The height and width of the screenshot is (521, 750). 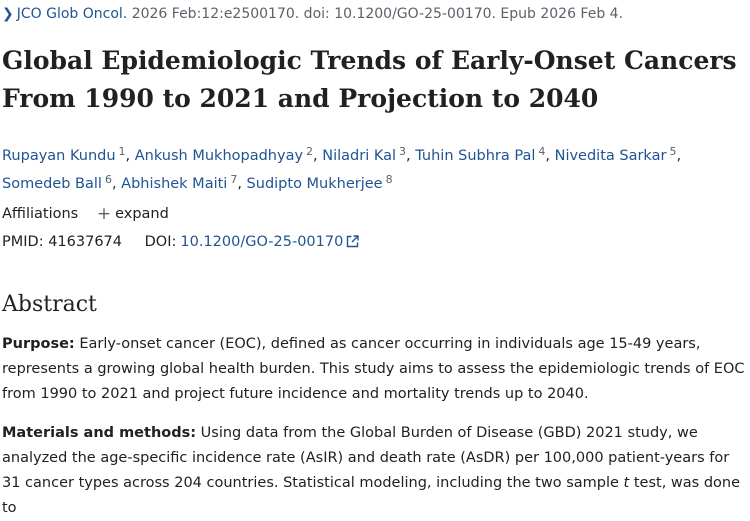 What do you see at coordinates (673, 151) in the screenshot?
I see `affiliation-ref: 5` at bounding box center [673, 151].